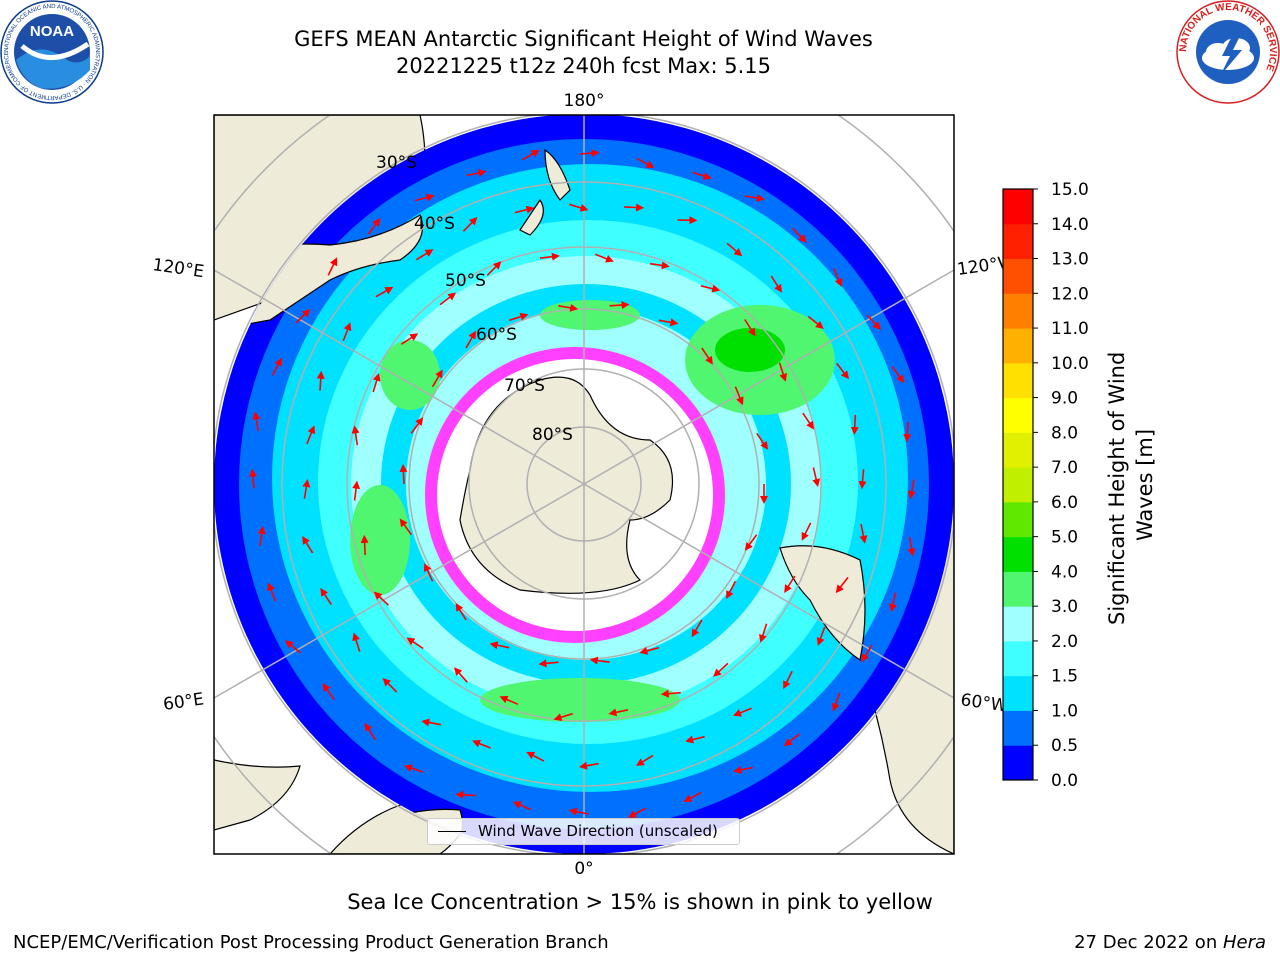 The image size is (1280, 960). What do you see at coordinates (1228, 52) in the screenshot?
I see `nws-logo: NATIONAL WEATHER SERVICE` at bounding box center [1228, 52].